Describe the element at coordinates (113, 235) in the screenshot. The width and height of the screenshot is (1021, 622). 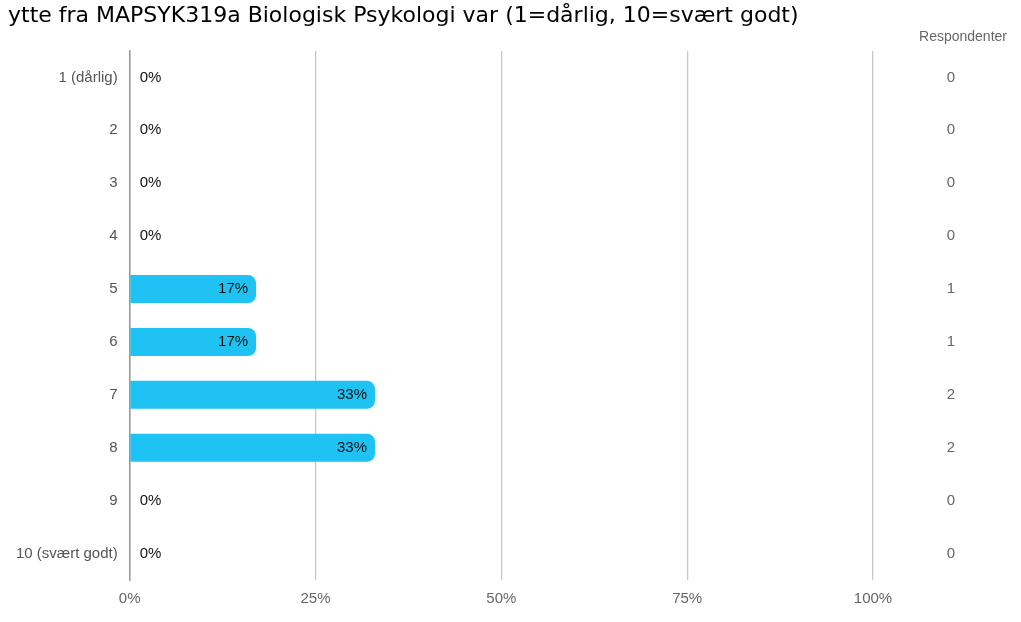
I see `y-tick-label: 4` at that location.